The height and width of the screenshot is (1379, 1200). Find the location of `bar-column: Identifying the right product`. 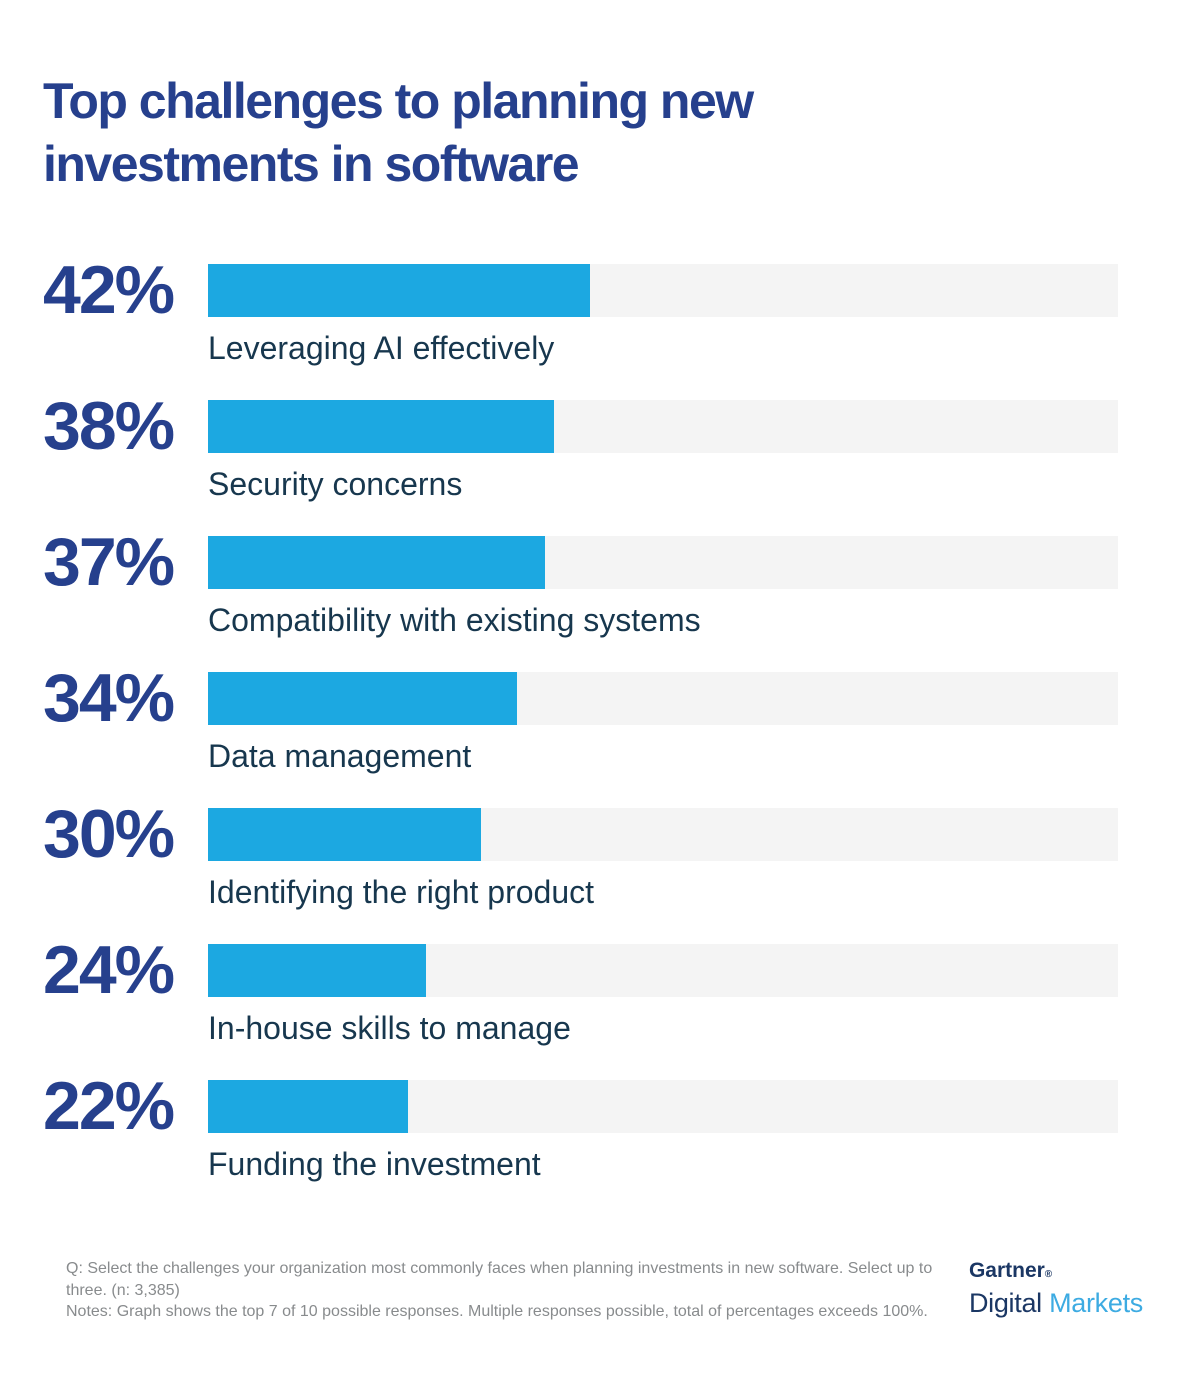

bar-column: Identifying the right product is located at coordinates (663, 859).